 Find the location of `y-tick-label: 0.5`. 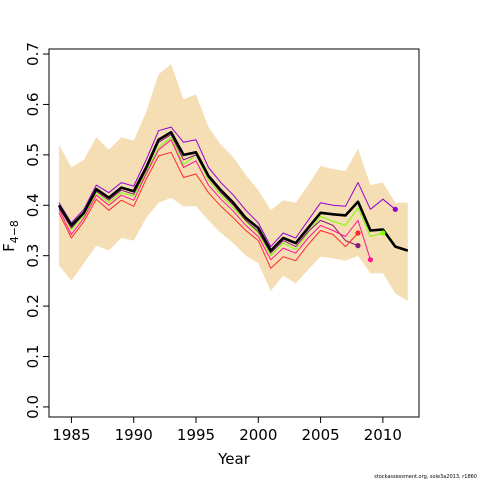

y-tick-label: 0.5 is located at coordinates (33, 155).